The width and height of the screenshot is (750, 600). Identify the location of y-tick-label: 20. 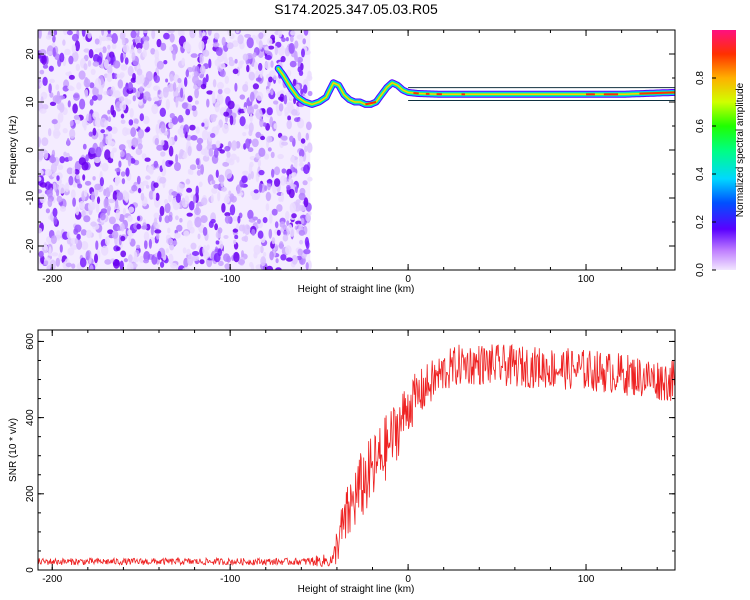
(30, 54).